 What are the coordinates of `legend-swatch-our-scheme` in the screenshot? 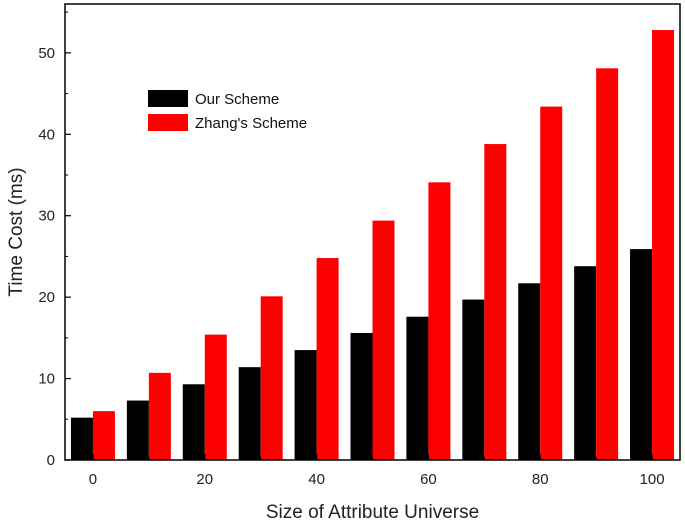 It's located at (168, 98).